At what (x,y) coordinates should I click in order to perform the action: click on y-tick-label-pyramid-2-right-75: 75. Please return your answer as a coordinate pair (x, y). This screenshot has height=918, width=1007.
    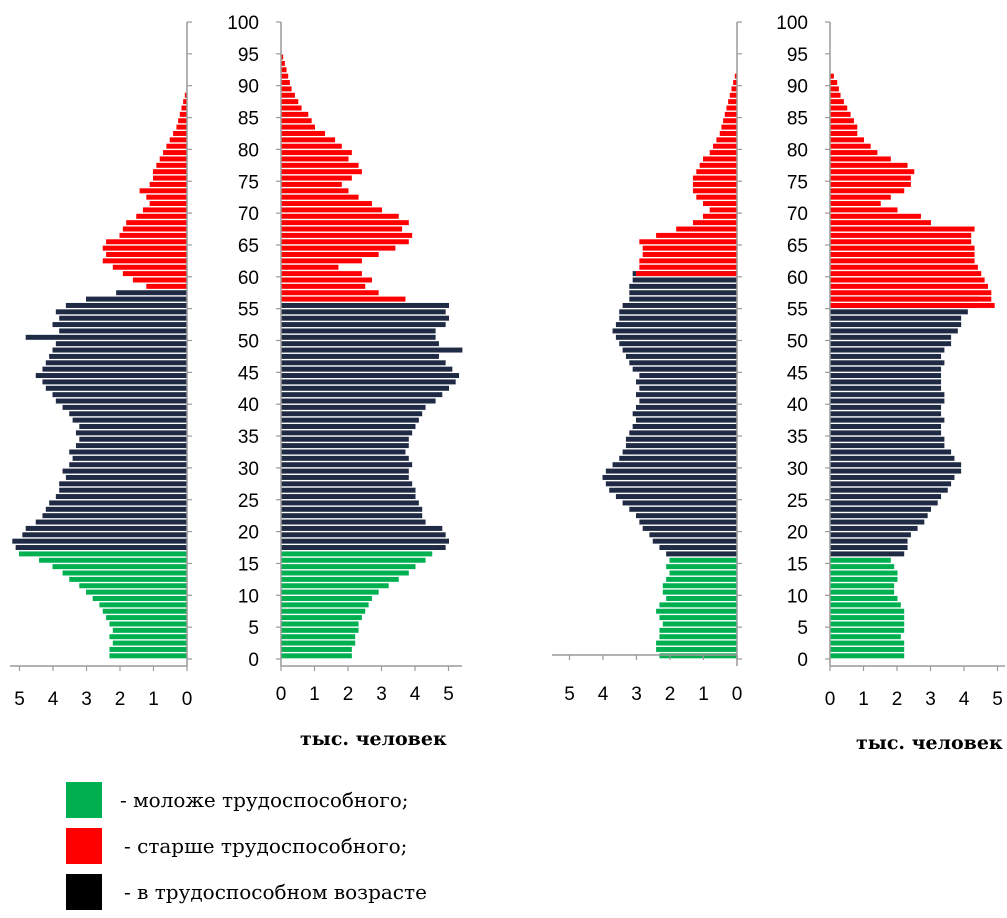
    Looking at the image, I should click on (797, 182).